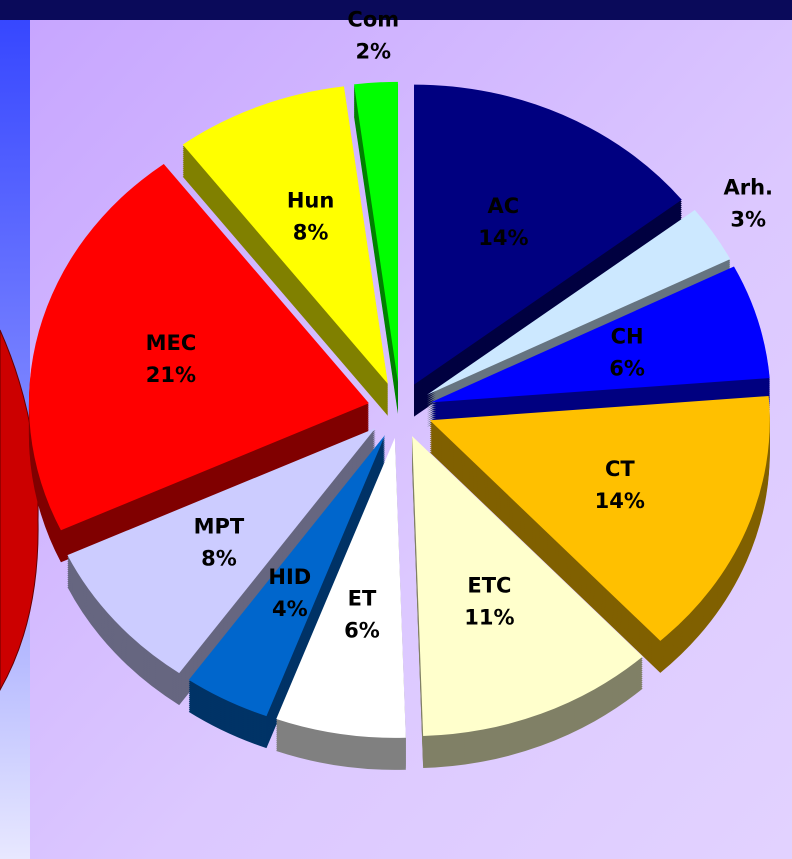  I want to click on category-label: CT, so click(620, 469).